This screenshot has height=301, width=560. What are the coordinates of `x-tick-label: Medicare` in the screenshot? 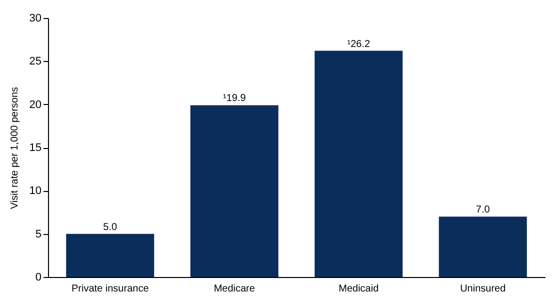 It's located at (235, 289).